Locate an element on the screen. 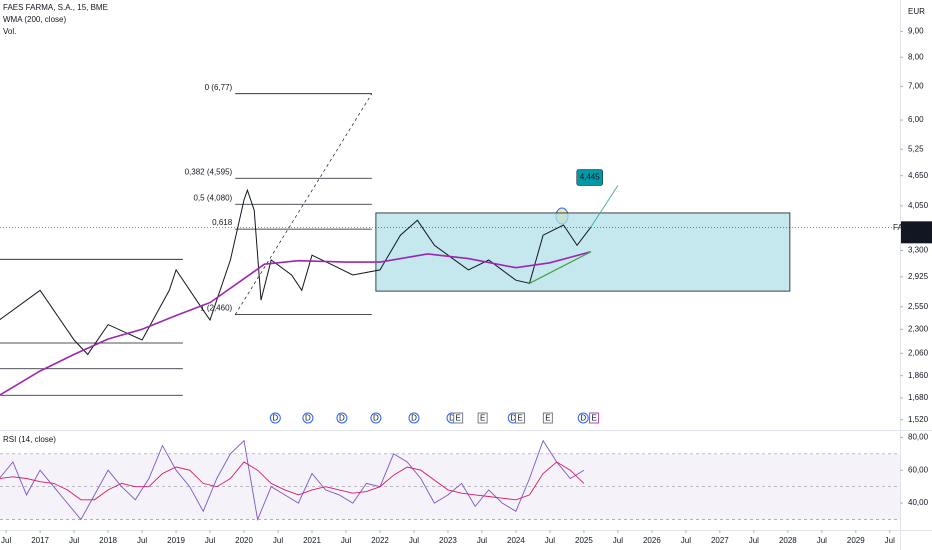  range-box is located at coordinates (583, 252).